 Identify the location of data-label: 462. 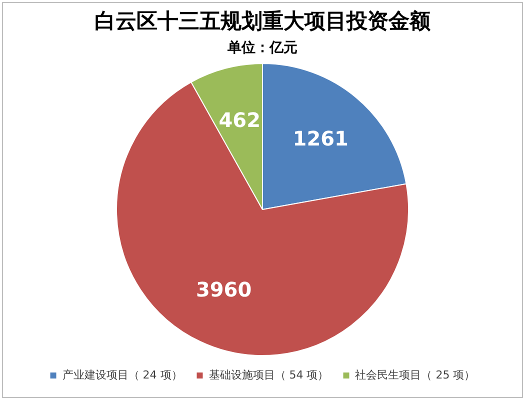
(239, 120).